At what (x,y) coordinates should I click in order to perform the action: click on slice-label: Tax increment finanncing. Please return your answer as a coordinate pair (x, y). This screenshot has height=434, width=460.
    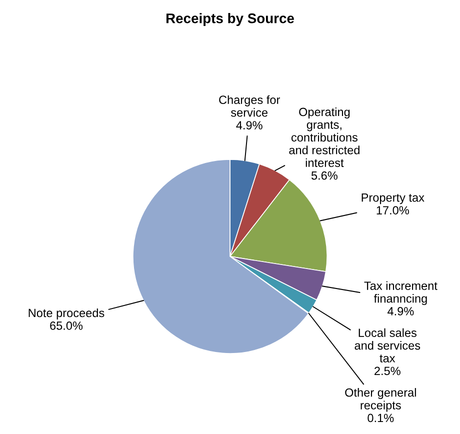
    Looking at the image, I should click on (401, 293).